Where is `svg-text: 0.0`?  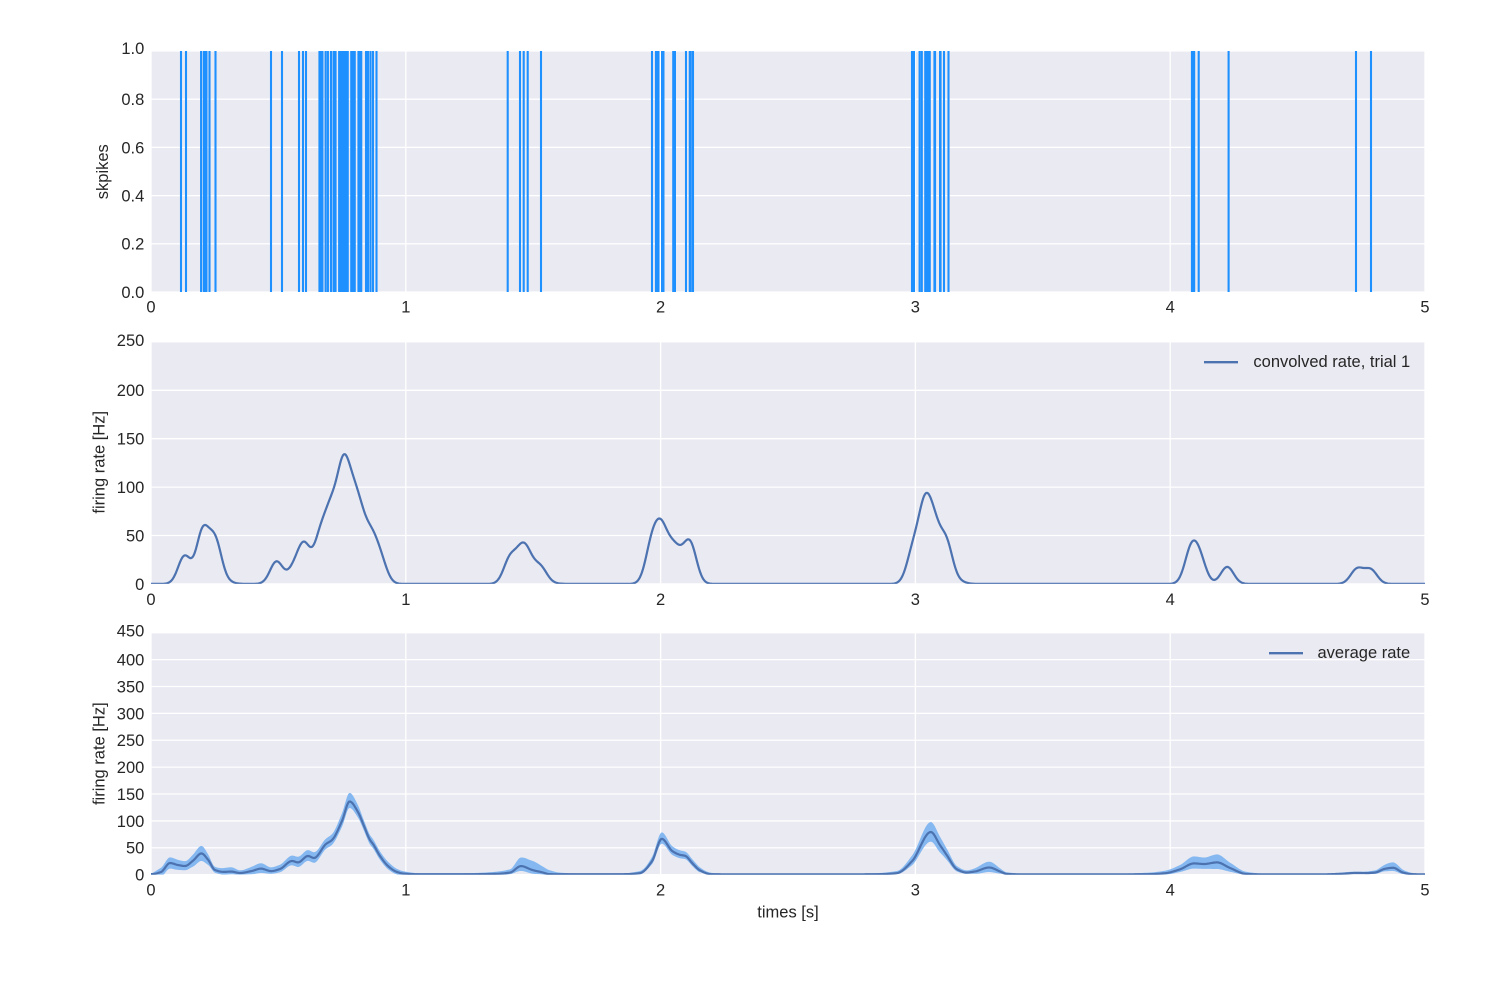 svg-text: 0.0 is located at coordinates (132, 293).